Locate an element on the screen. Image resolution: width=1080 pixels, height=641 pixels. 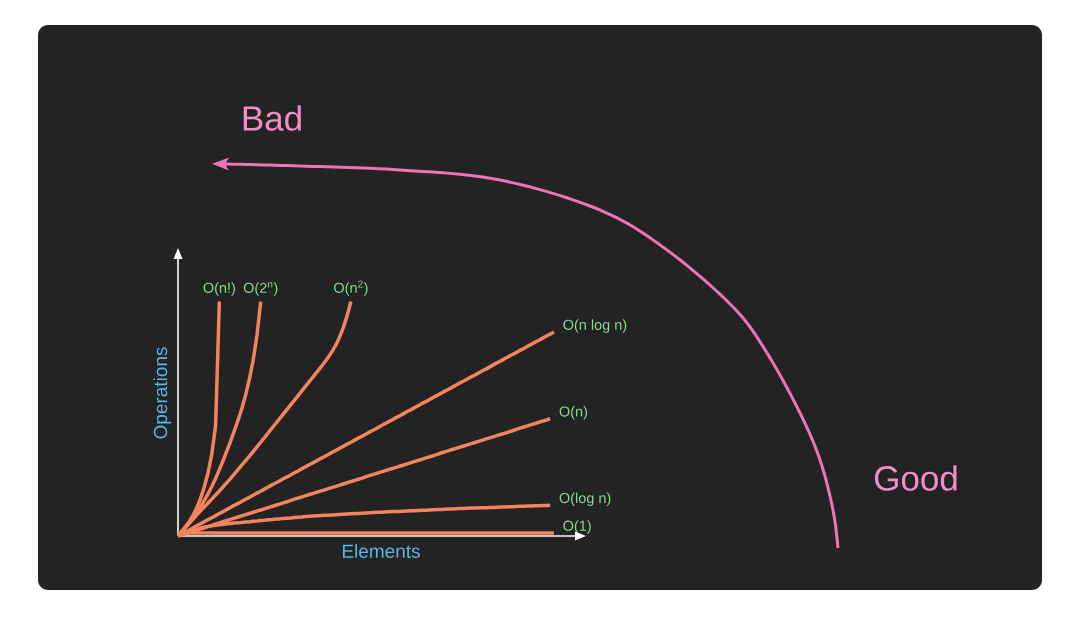
x-axis-title: Elements is located at coordinates (381, 551).